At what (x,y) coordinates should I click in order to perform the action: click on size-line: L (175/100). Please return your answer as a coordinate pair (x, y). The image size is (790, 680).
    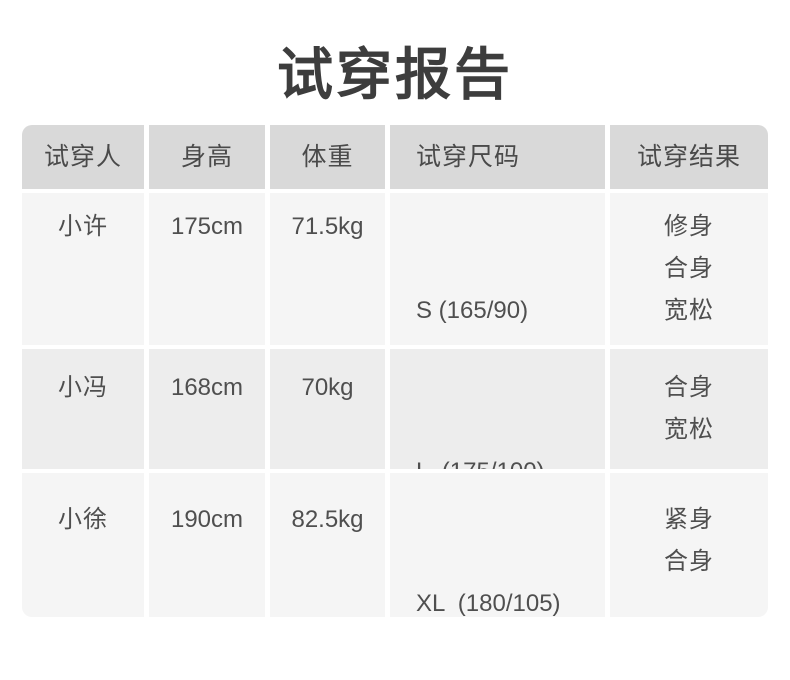
    Looking at the image, I should click on (510, 460).